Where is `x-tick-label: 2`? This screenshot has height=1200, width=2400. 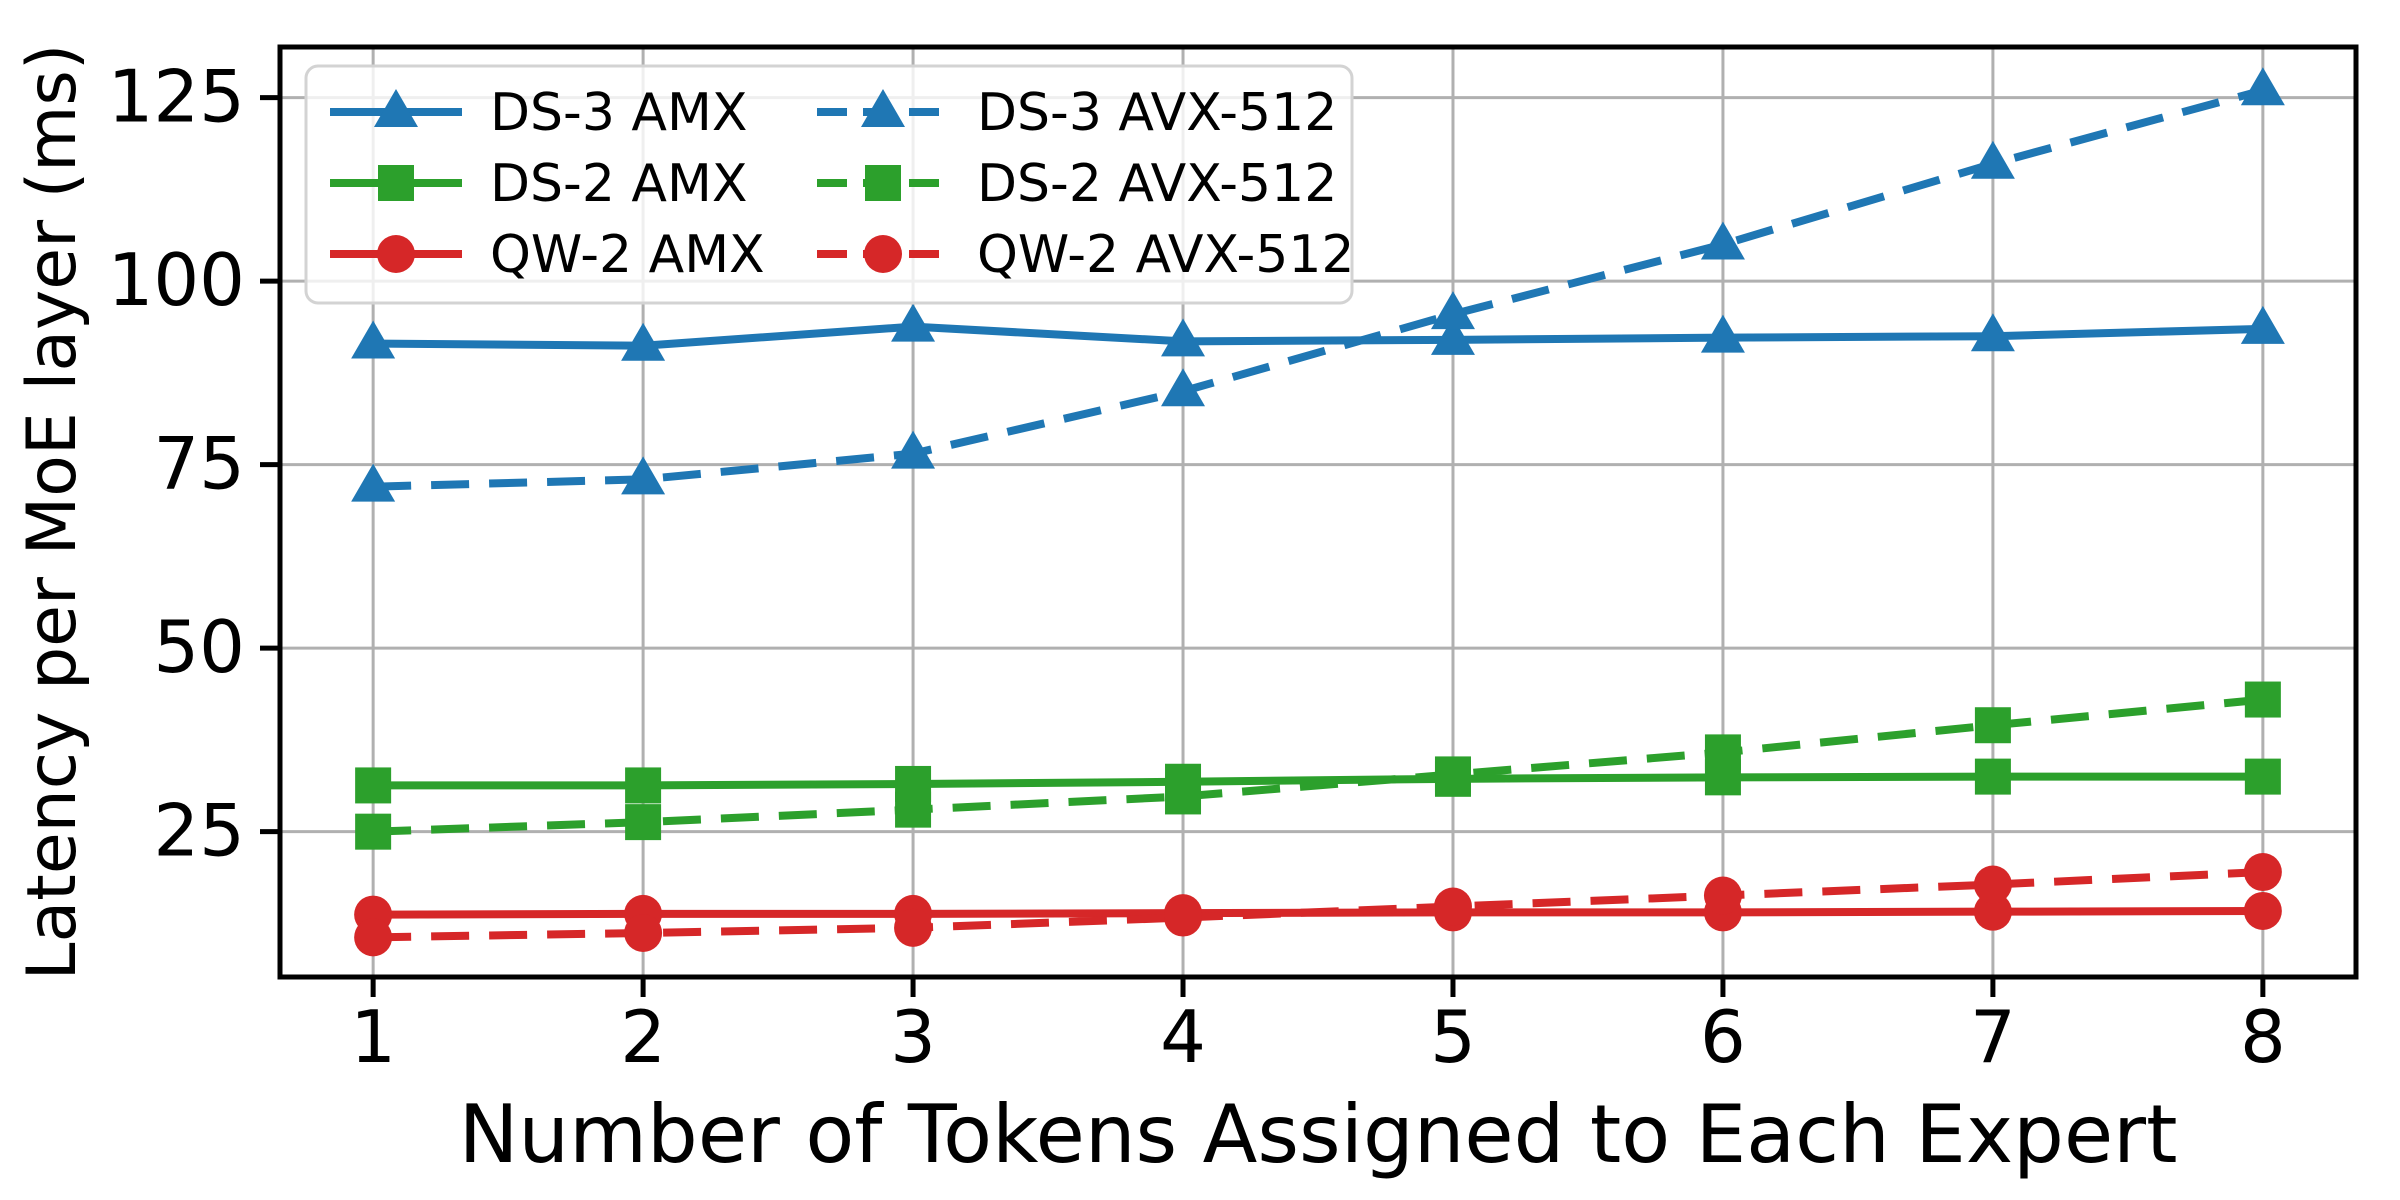 x-tick-label: 2 is located at coordinates (643, 1037).